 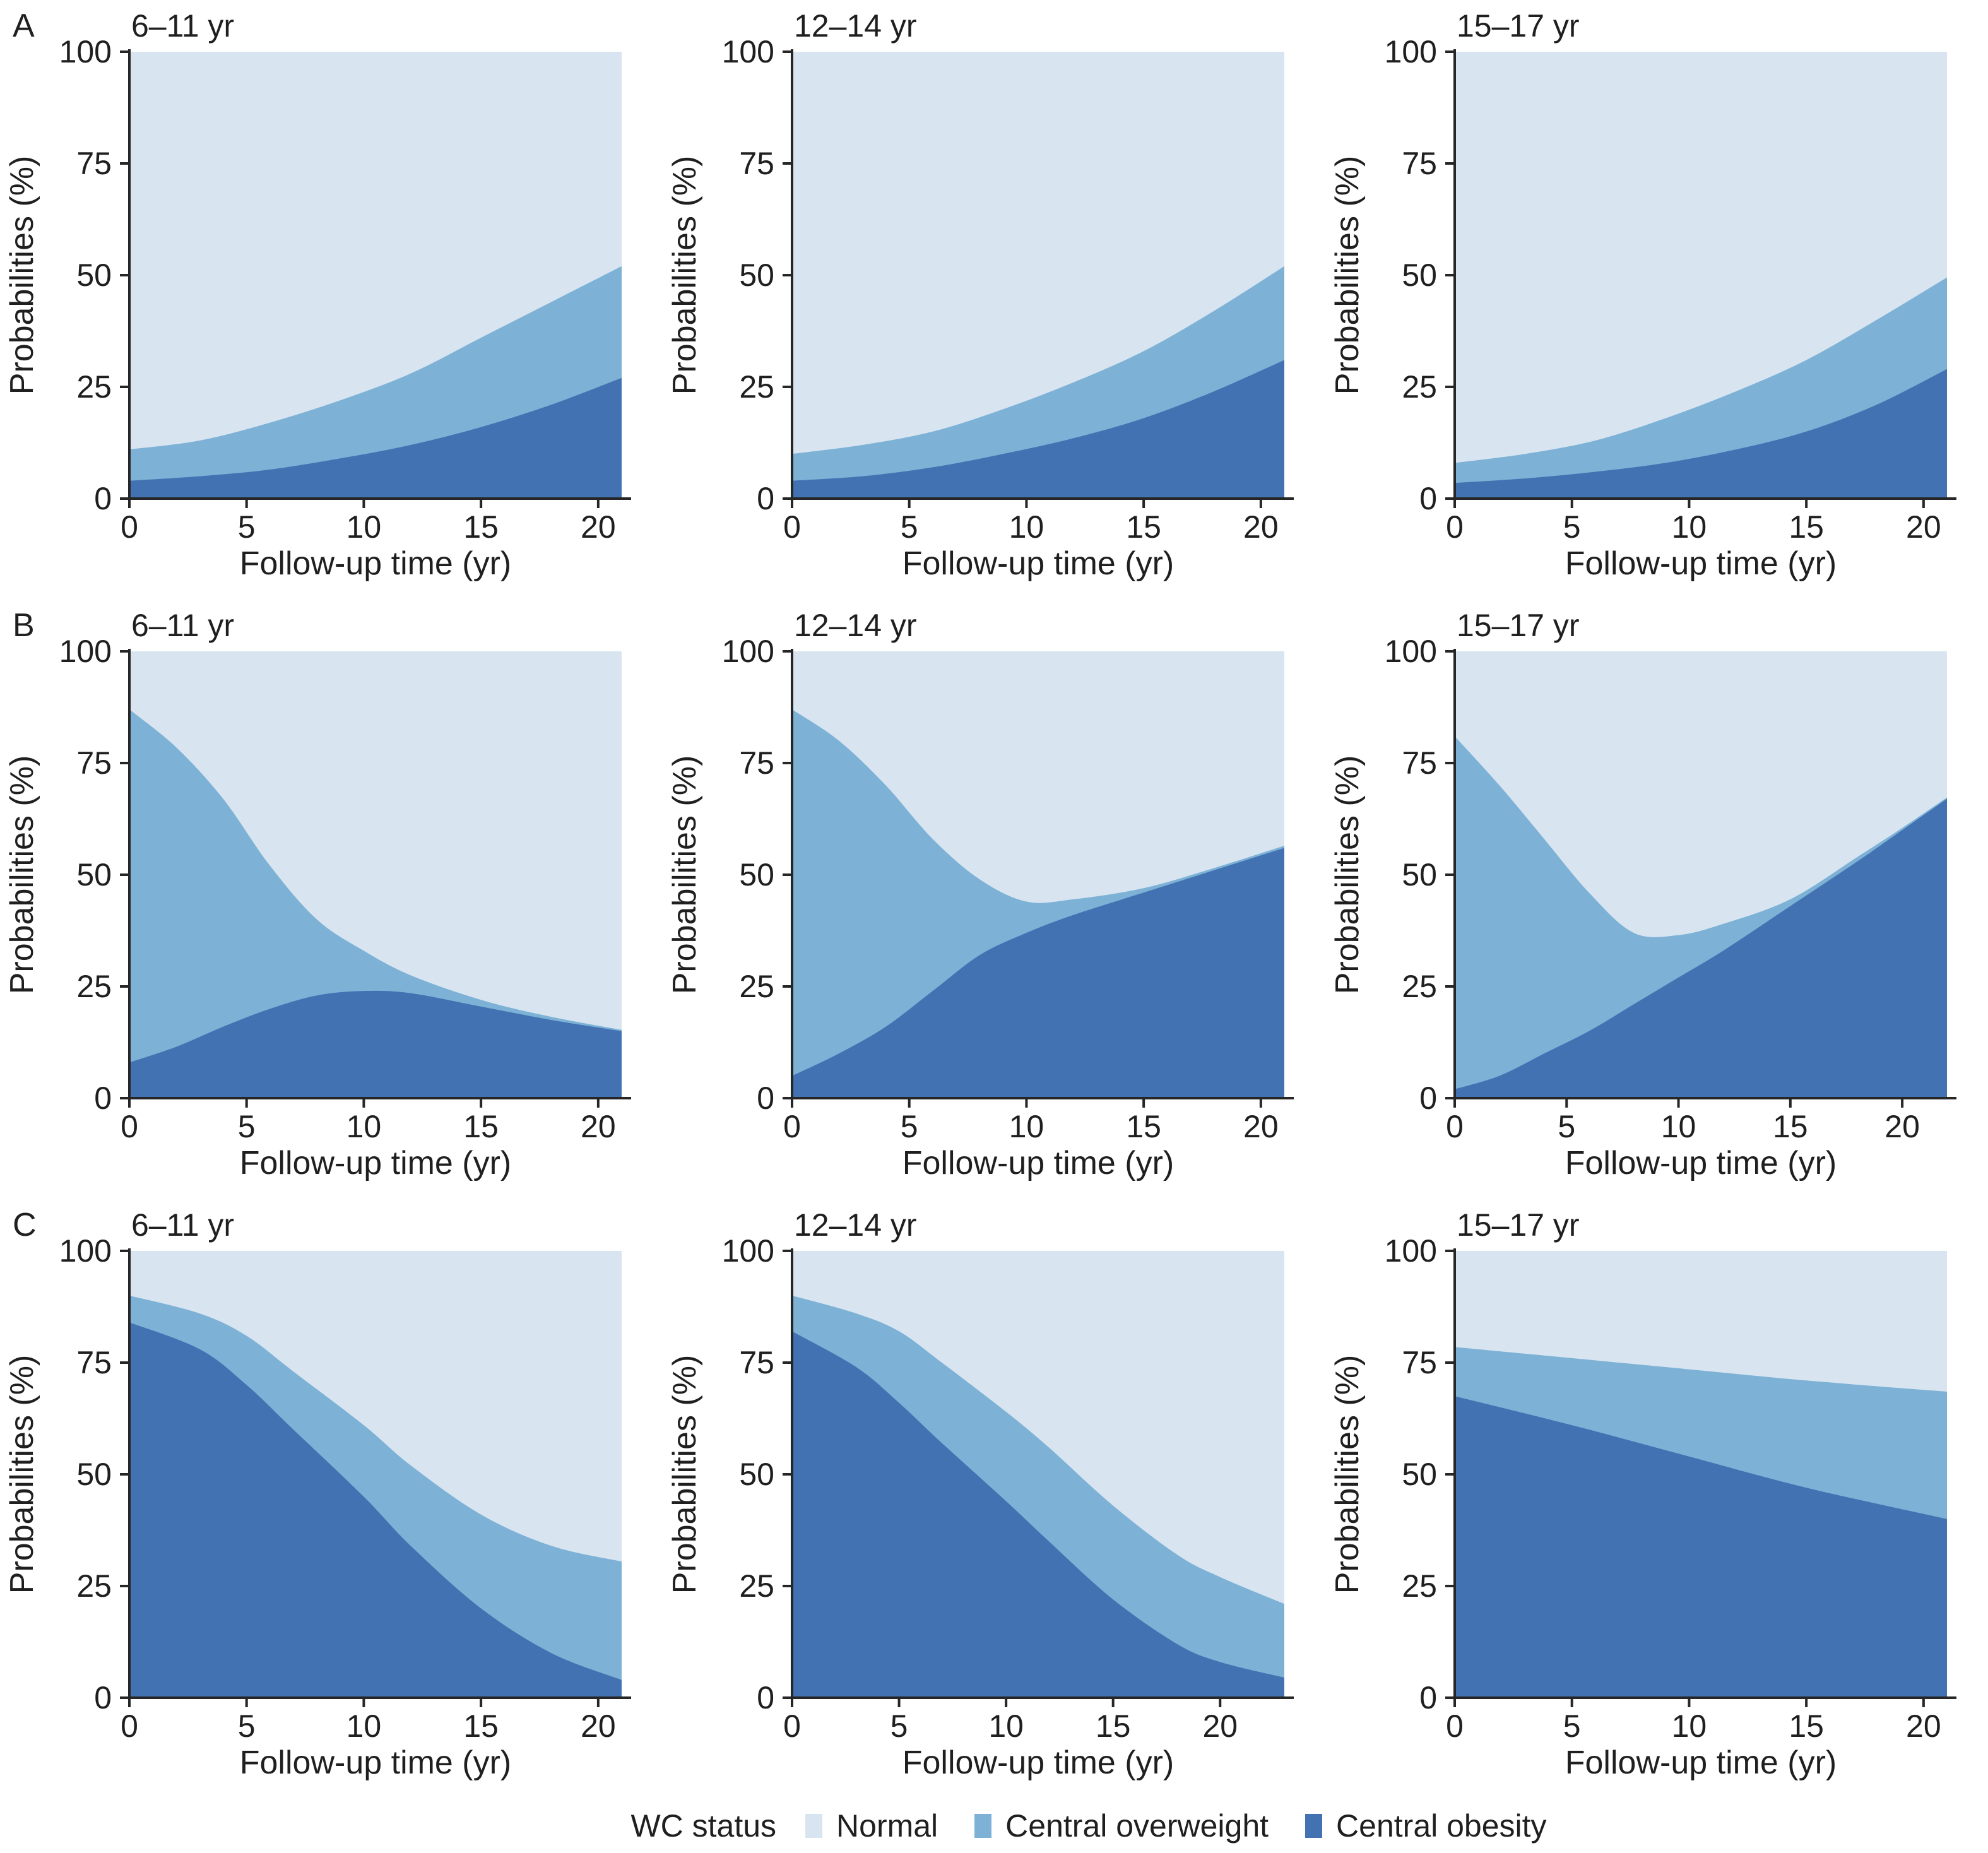 What do you see at coordinates (871, 1826) in the screenshot?
I see `legend-item-normal: Normal` at bounding box center [871, 1826].